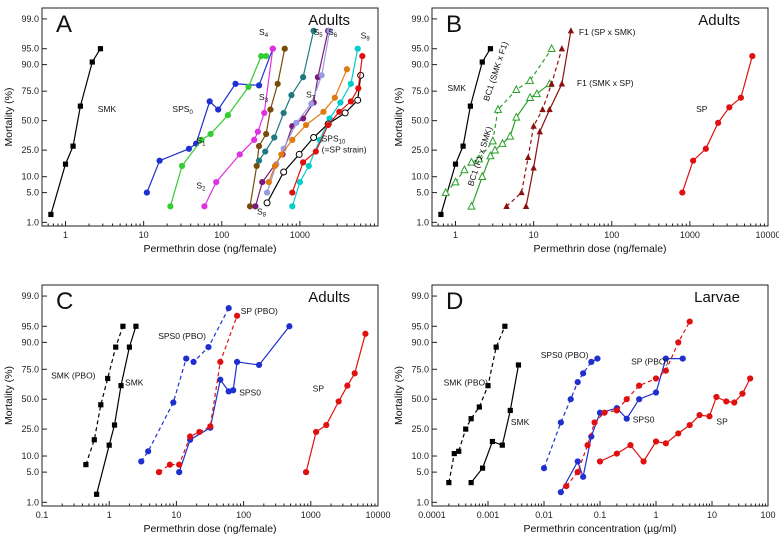  Describe the element at coordinates (457, 88) in the screenshot. I see `series-label: SMK` at that location.